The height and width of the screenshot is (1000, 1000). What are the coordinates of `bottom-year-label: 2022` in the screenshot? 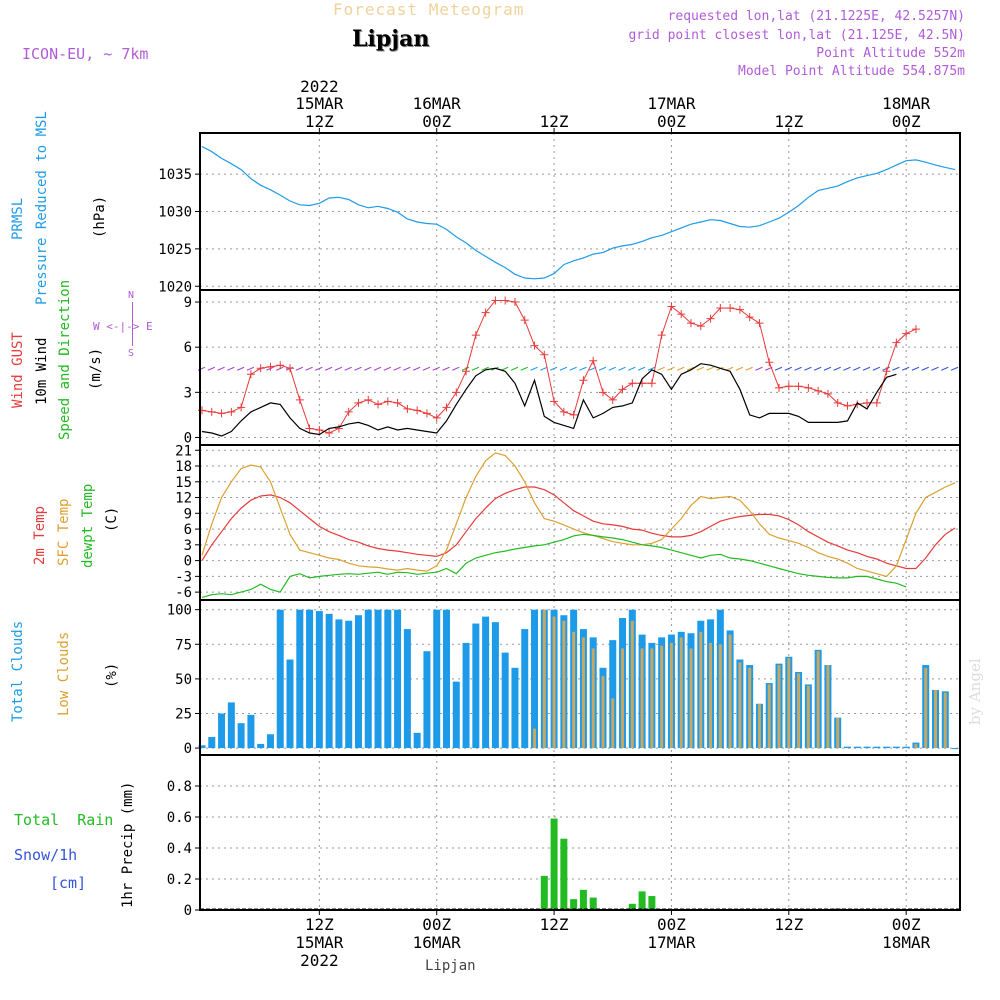 It's located at (319, 960).